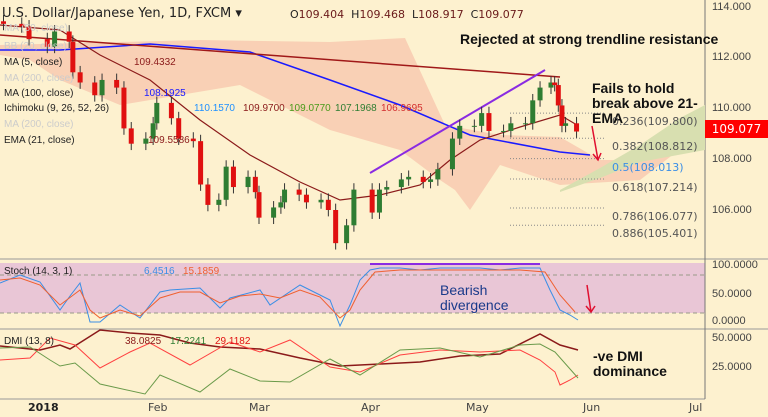  Describe the element at coordinates (632, 148) in the screenshot. I see `ichimoku-cloud-future` at that location.